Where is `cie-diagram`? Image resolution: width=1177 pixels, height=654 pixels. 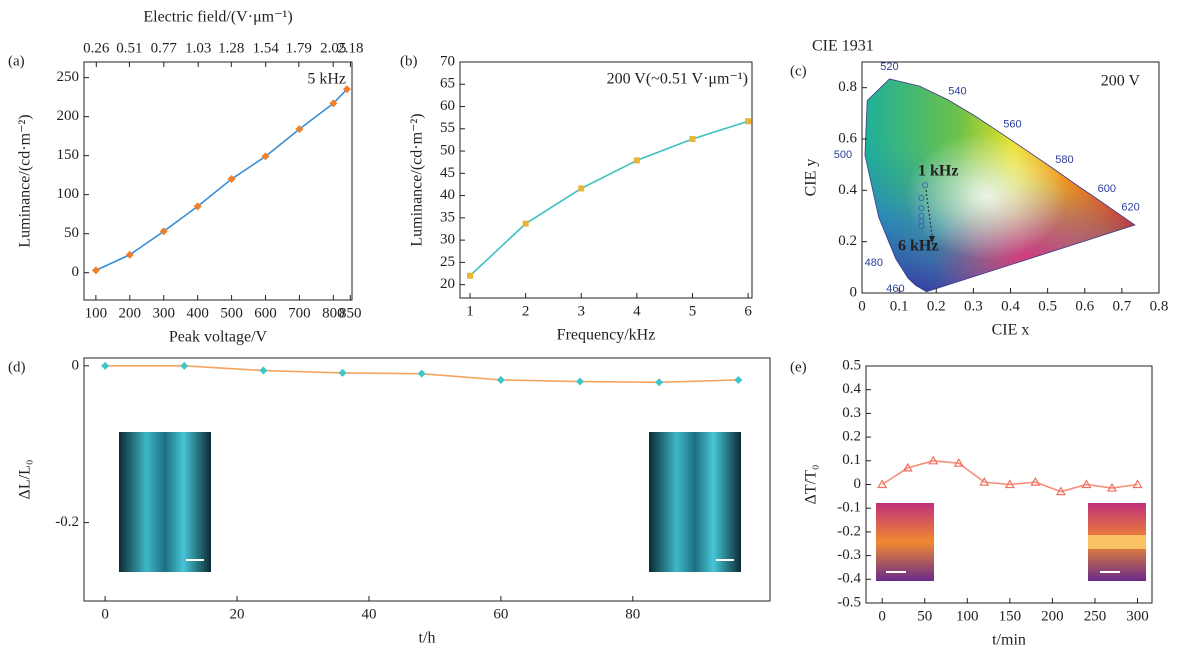 cie-diagram is located at coordinates (1000, 185).